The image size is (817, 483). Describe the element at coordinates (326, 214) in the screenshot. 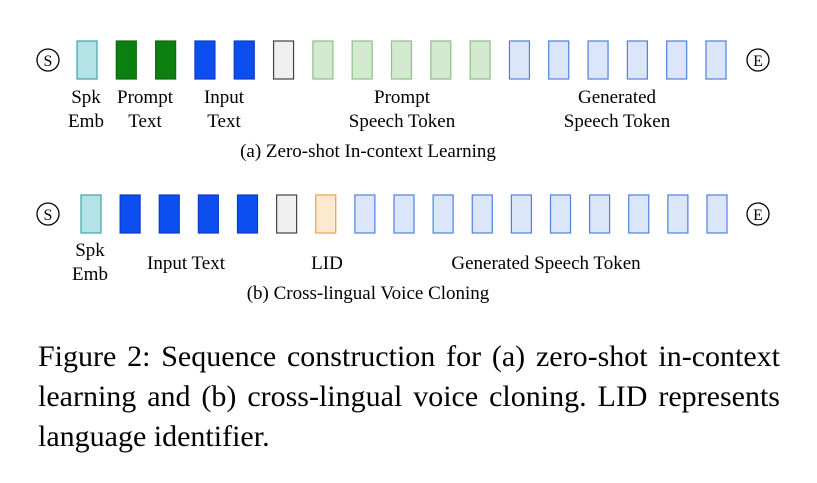

I see `token-lid` at that location.